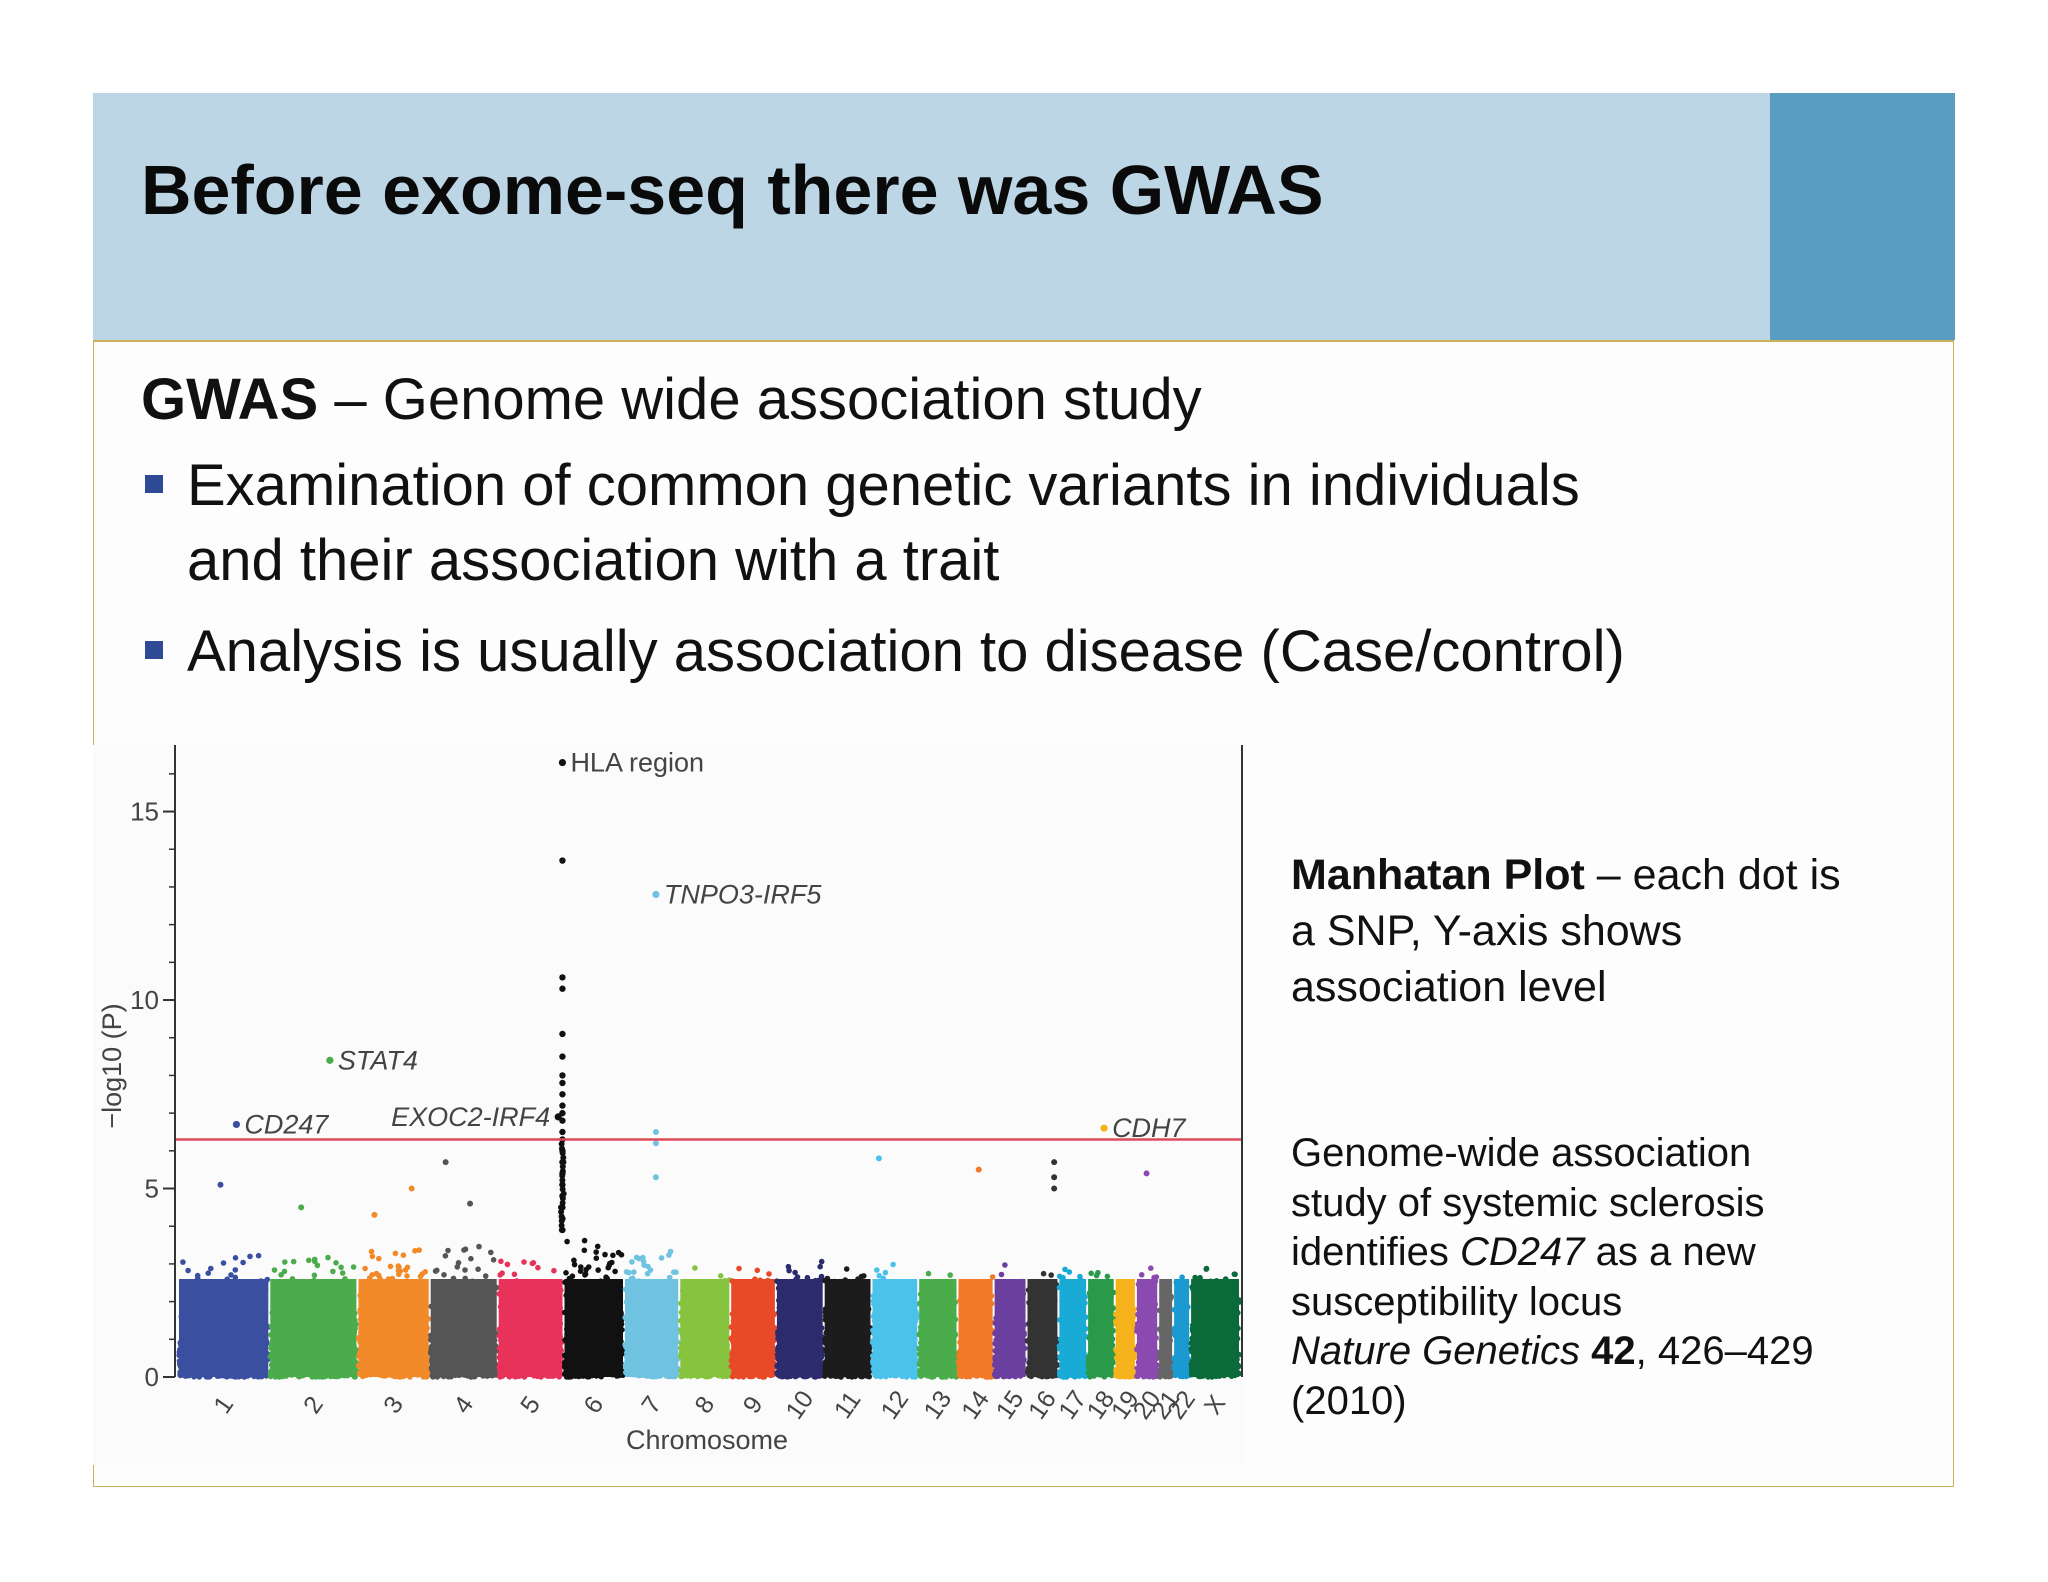 Image resolution: width=2048 pixels, height=1582 pixels. I want to click on snp-band-chr2, so click(313, 1328).